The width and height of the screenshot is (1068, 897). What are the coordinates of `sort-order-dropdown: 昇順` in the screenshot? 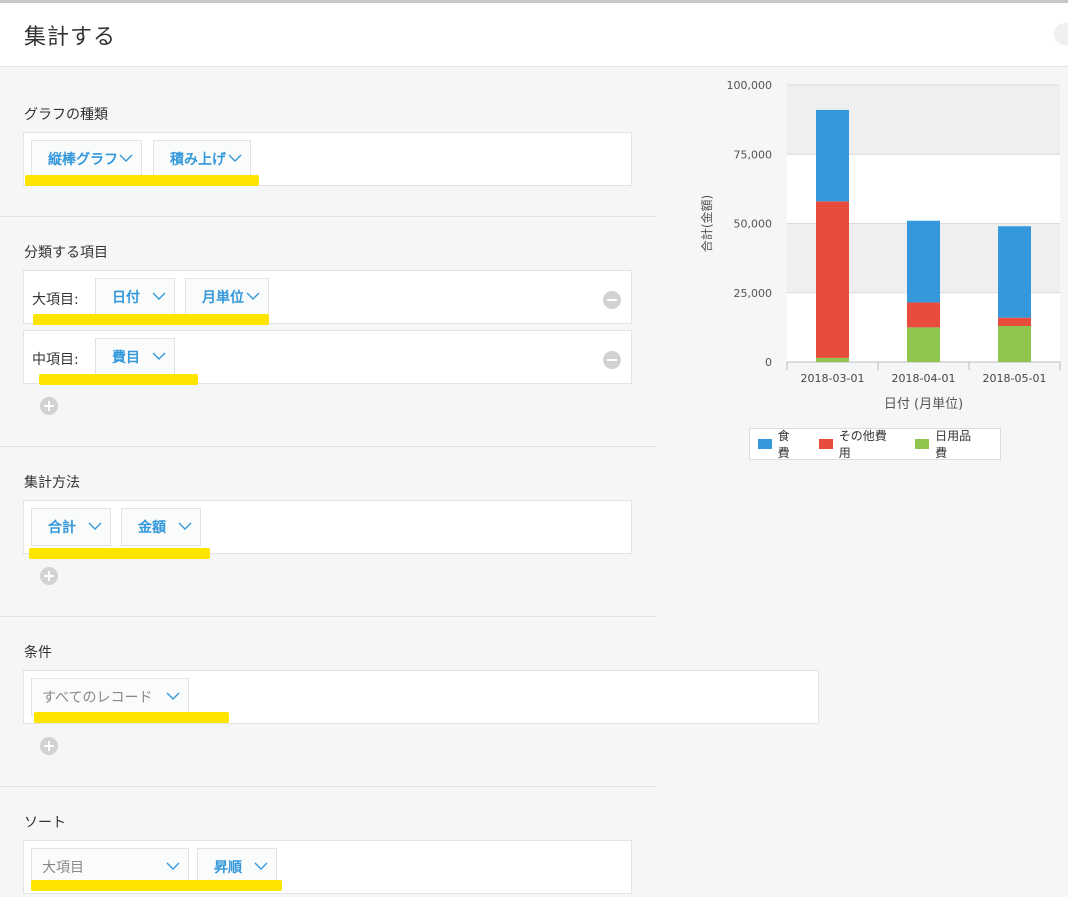 It's located at (237, 867).